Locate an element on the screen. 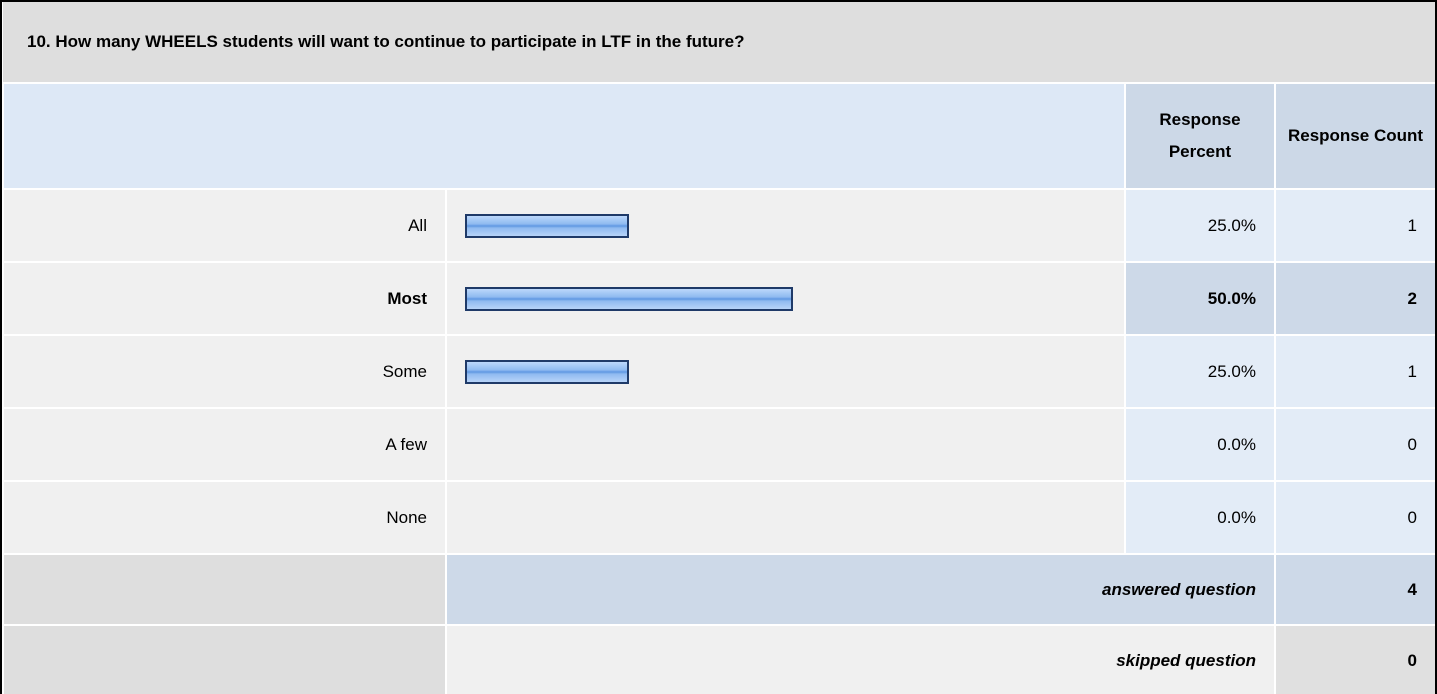 Image resolution: width=1437 pixels, height=694 pixels. answered-count: 4 is located at coordinates (1354, 589).